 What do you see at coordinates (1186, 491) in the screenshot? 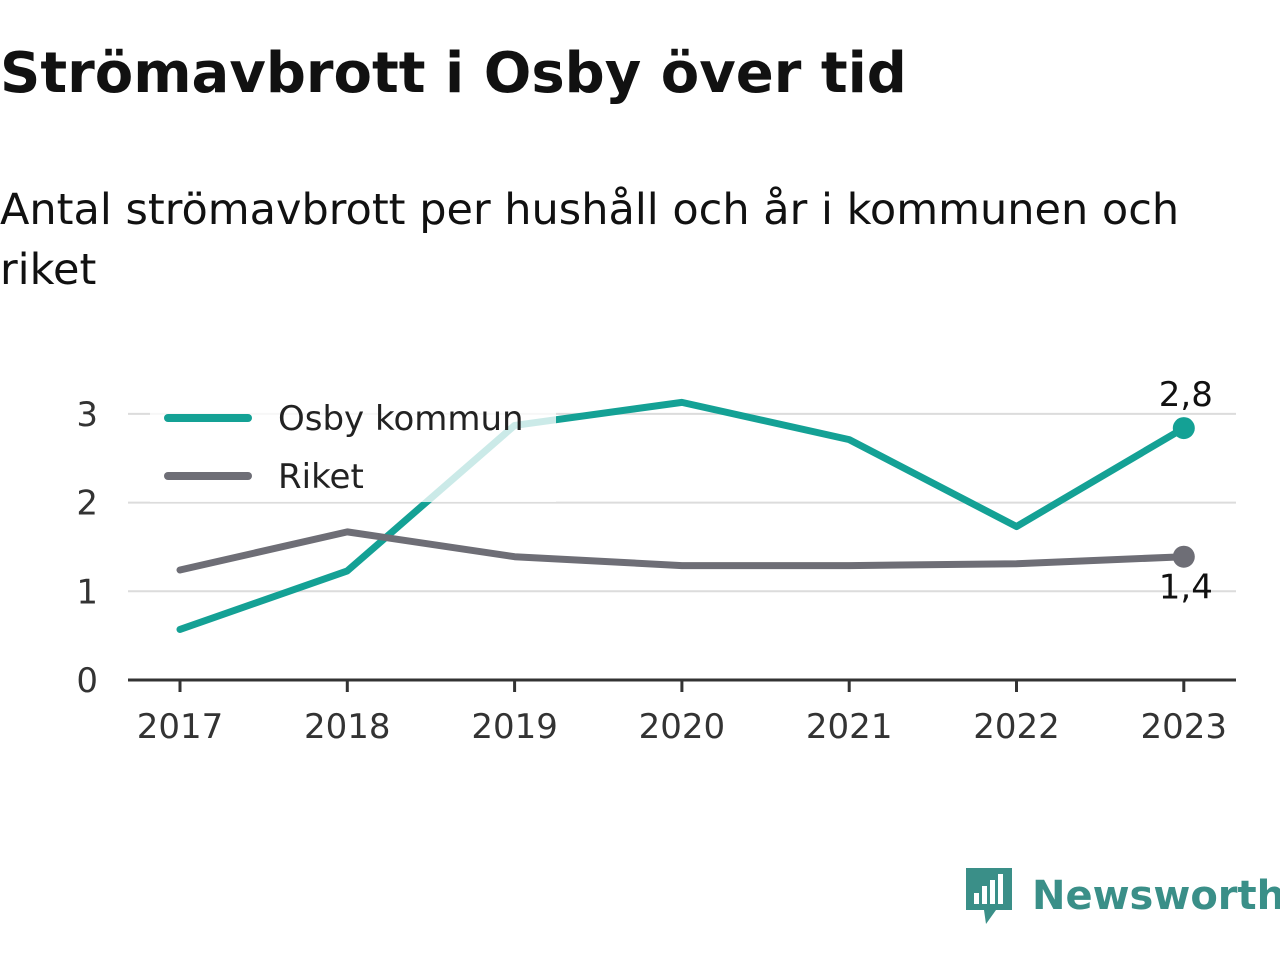
I see `end-points: 2,8 1,4` at bounding box center [1186, 491].